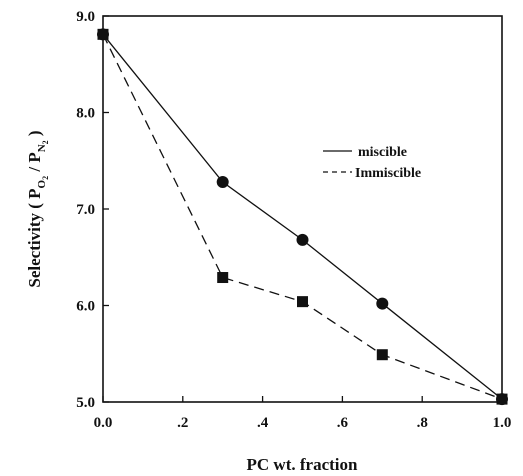 This screenshot has width=523, height=476. Describe the element at coordinates (34, 164) in the screenshot. I see `y-axis-title-mid: / P` at that location.